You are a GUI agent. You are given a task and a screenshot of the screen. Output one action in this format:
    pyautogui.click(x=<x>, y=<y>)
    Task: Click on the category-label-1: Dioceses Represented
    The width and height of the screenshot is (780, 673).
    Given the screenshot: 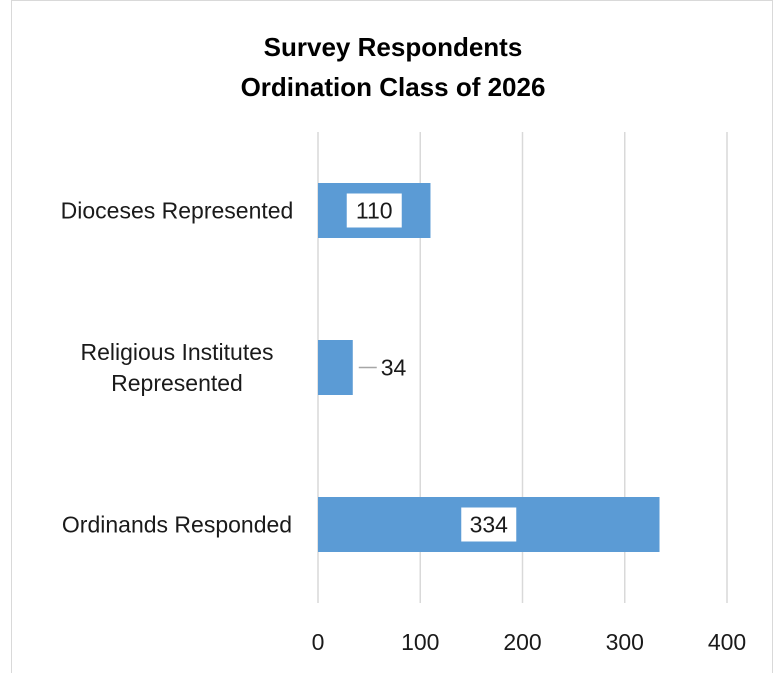 What is the action you would take?
    pyautogui.click(x=177, y=211)
    